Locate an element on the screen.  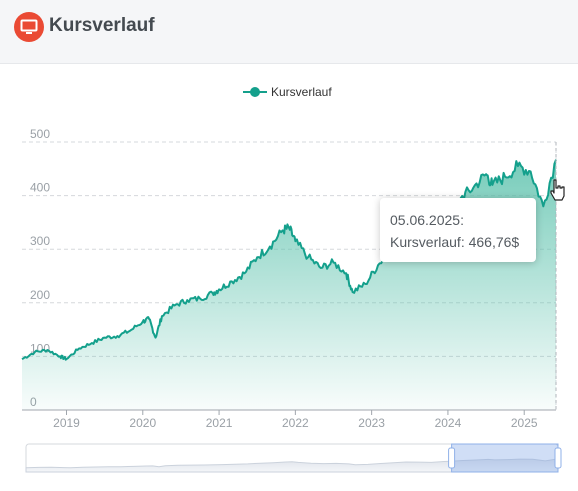
tooltip-value: 466,76$ is located at coordinates (494, 242).